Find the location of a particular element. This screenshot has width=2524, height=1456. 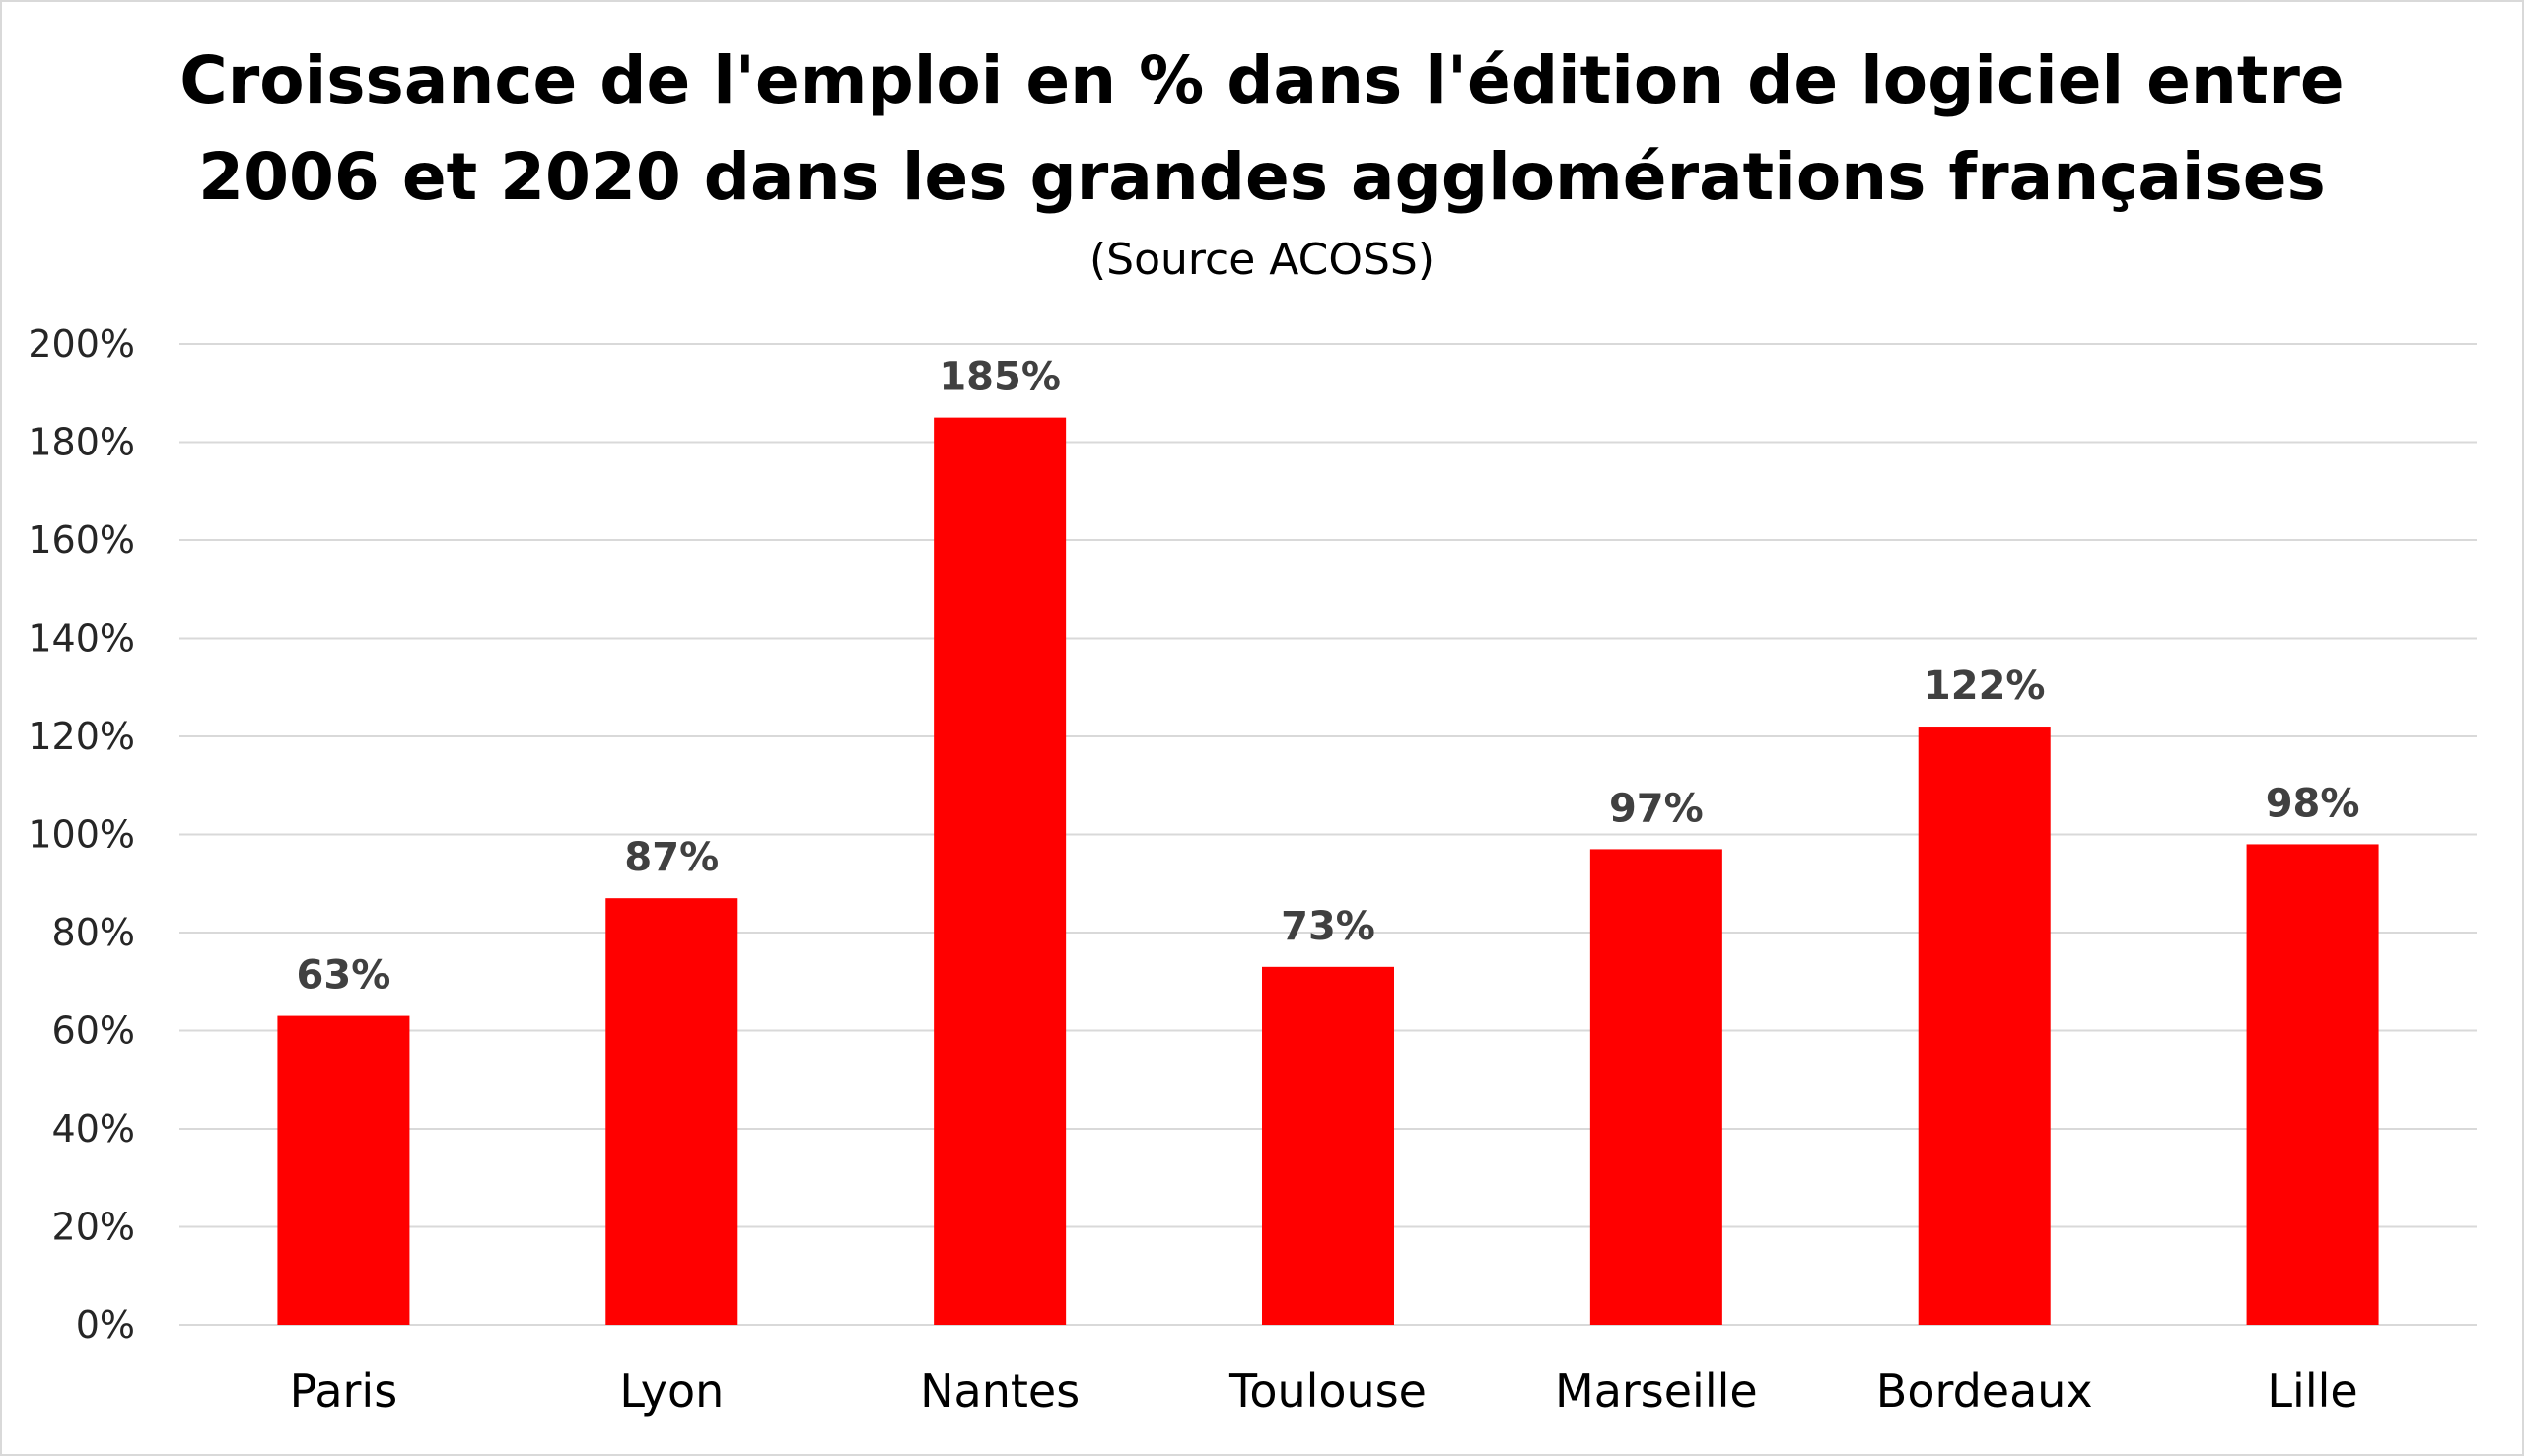

y-tick-label: 180% is located at coordinates (82, 442).